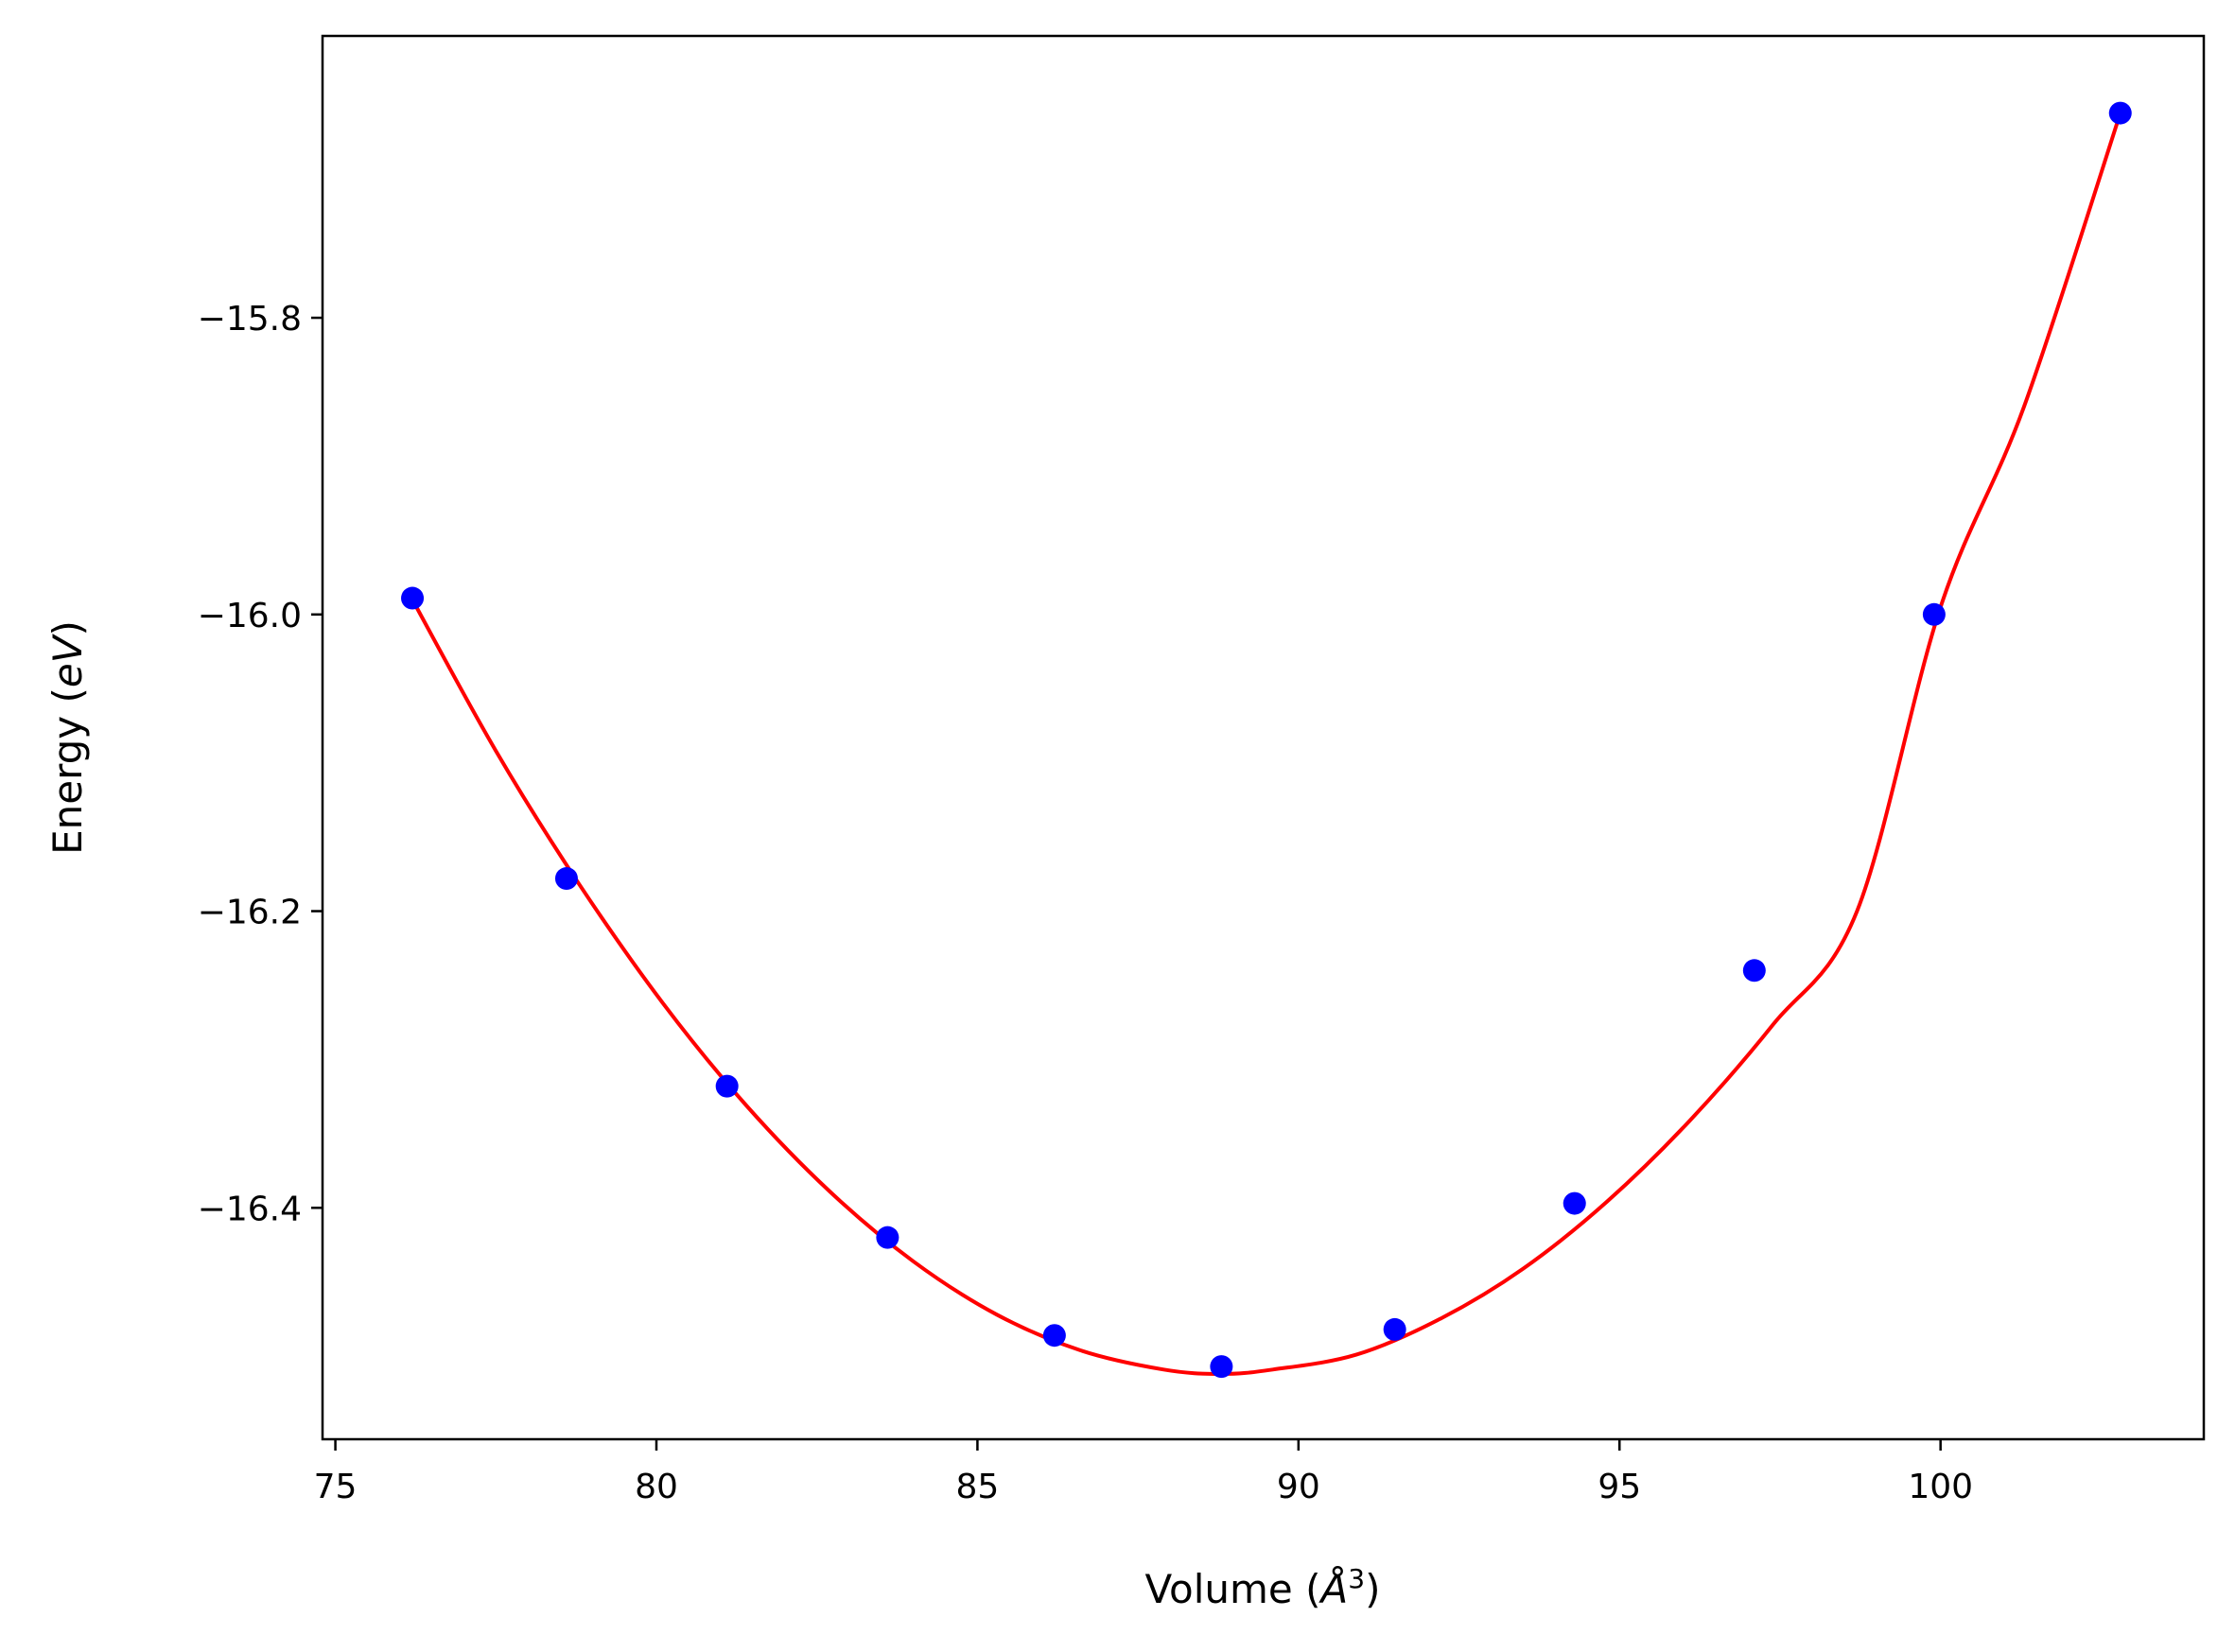 The height and width of the screenshot is (1652, 2235). What do you see at coordinates (978, 1487) in the screenshot?
I see `x-tick-label: 85` at bounding box center [978, 1487].